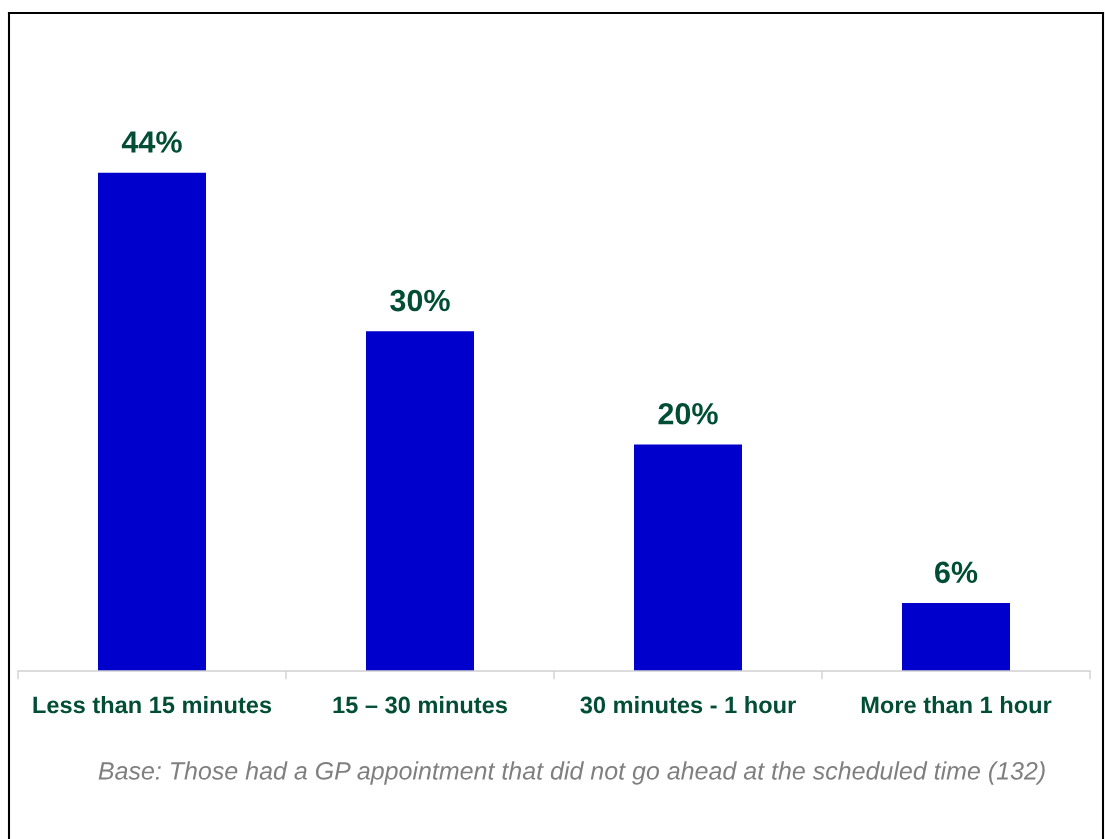 This screenshot has height=839, width=1105. What do you see at coordinates (688, 705) in the screenshot?
I see `x-tick-label: 30 minutes - 1 hour` at bounding box center [688, 705].